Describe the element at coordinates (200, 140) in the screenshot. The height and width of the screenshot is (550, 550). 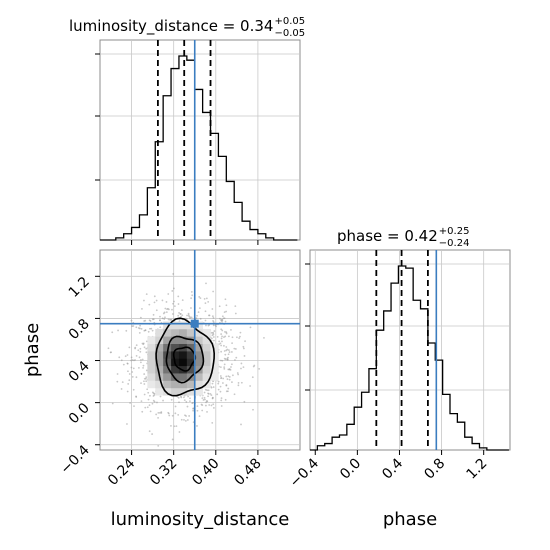
I see `hist-luminosity-distance-frame` at that location.